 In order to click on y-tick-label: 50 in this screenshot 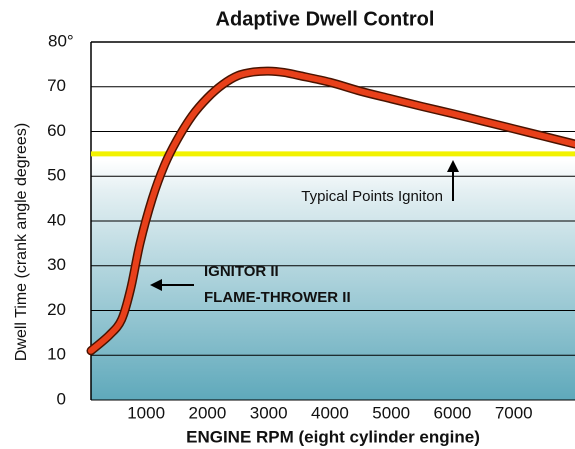, I will do `click(56, 175)`.